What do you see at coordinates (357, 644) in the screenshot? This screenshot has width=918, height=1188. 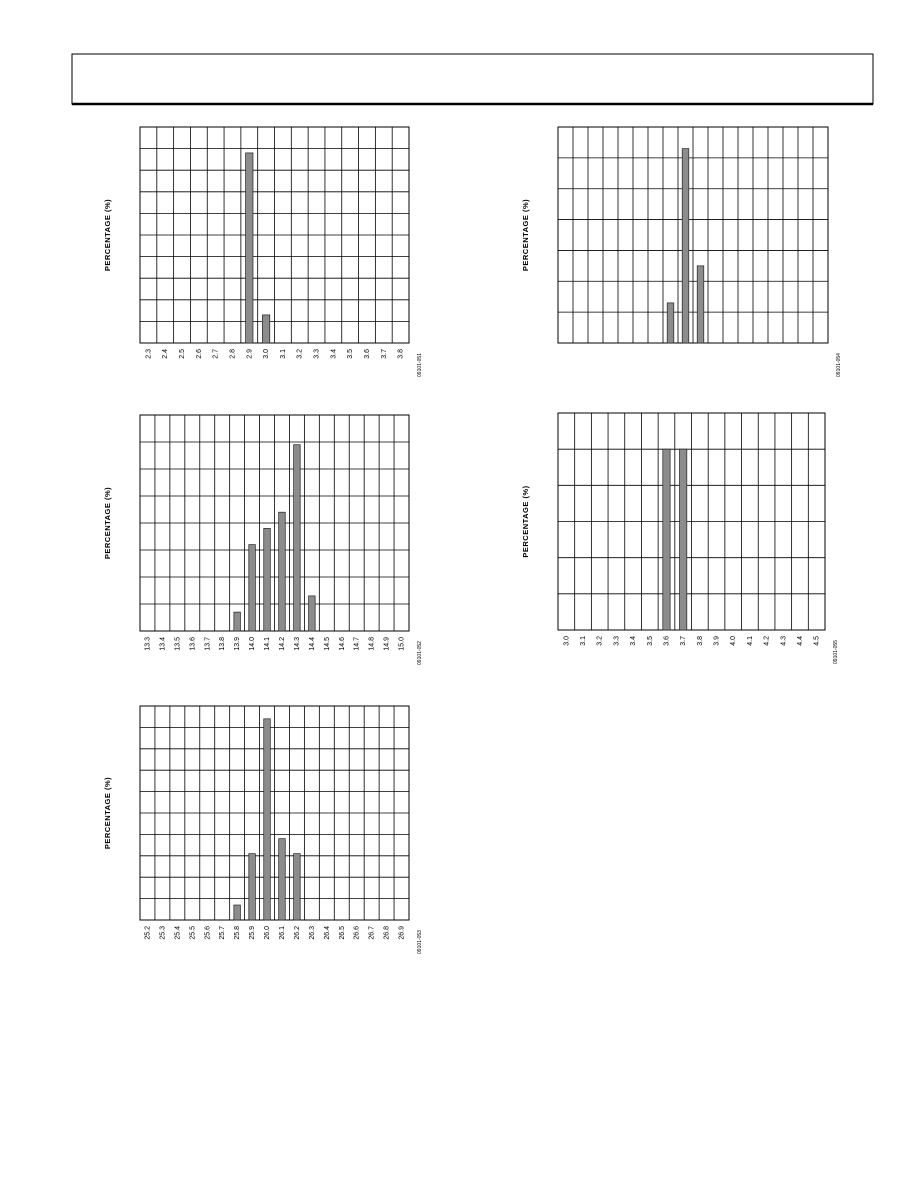 I see `x-tick-label: 14.7` at bounding box center [357, 644].